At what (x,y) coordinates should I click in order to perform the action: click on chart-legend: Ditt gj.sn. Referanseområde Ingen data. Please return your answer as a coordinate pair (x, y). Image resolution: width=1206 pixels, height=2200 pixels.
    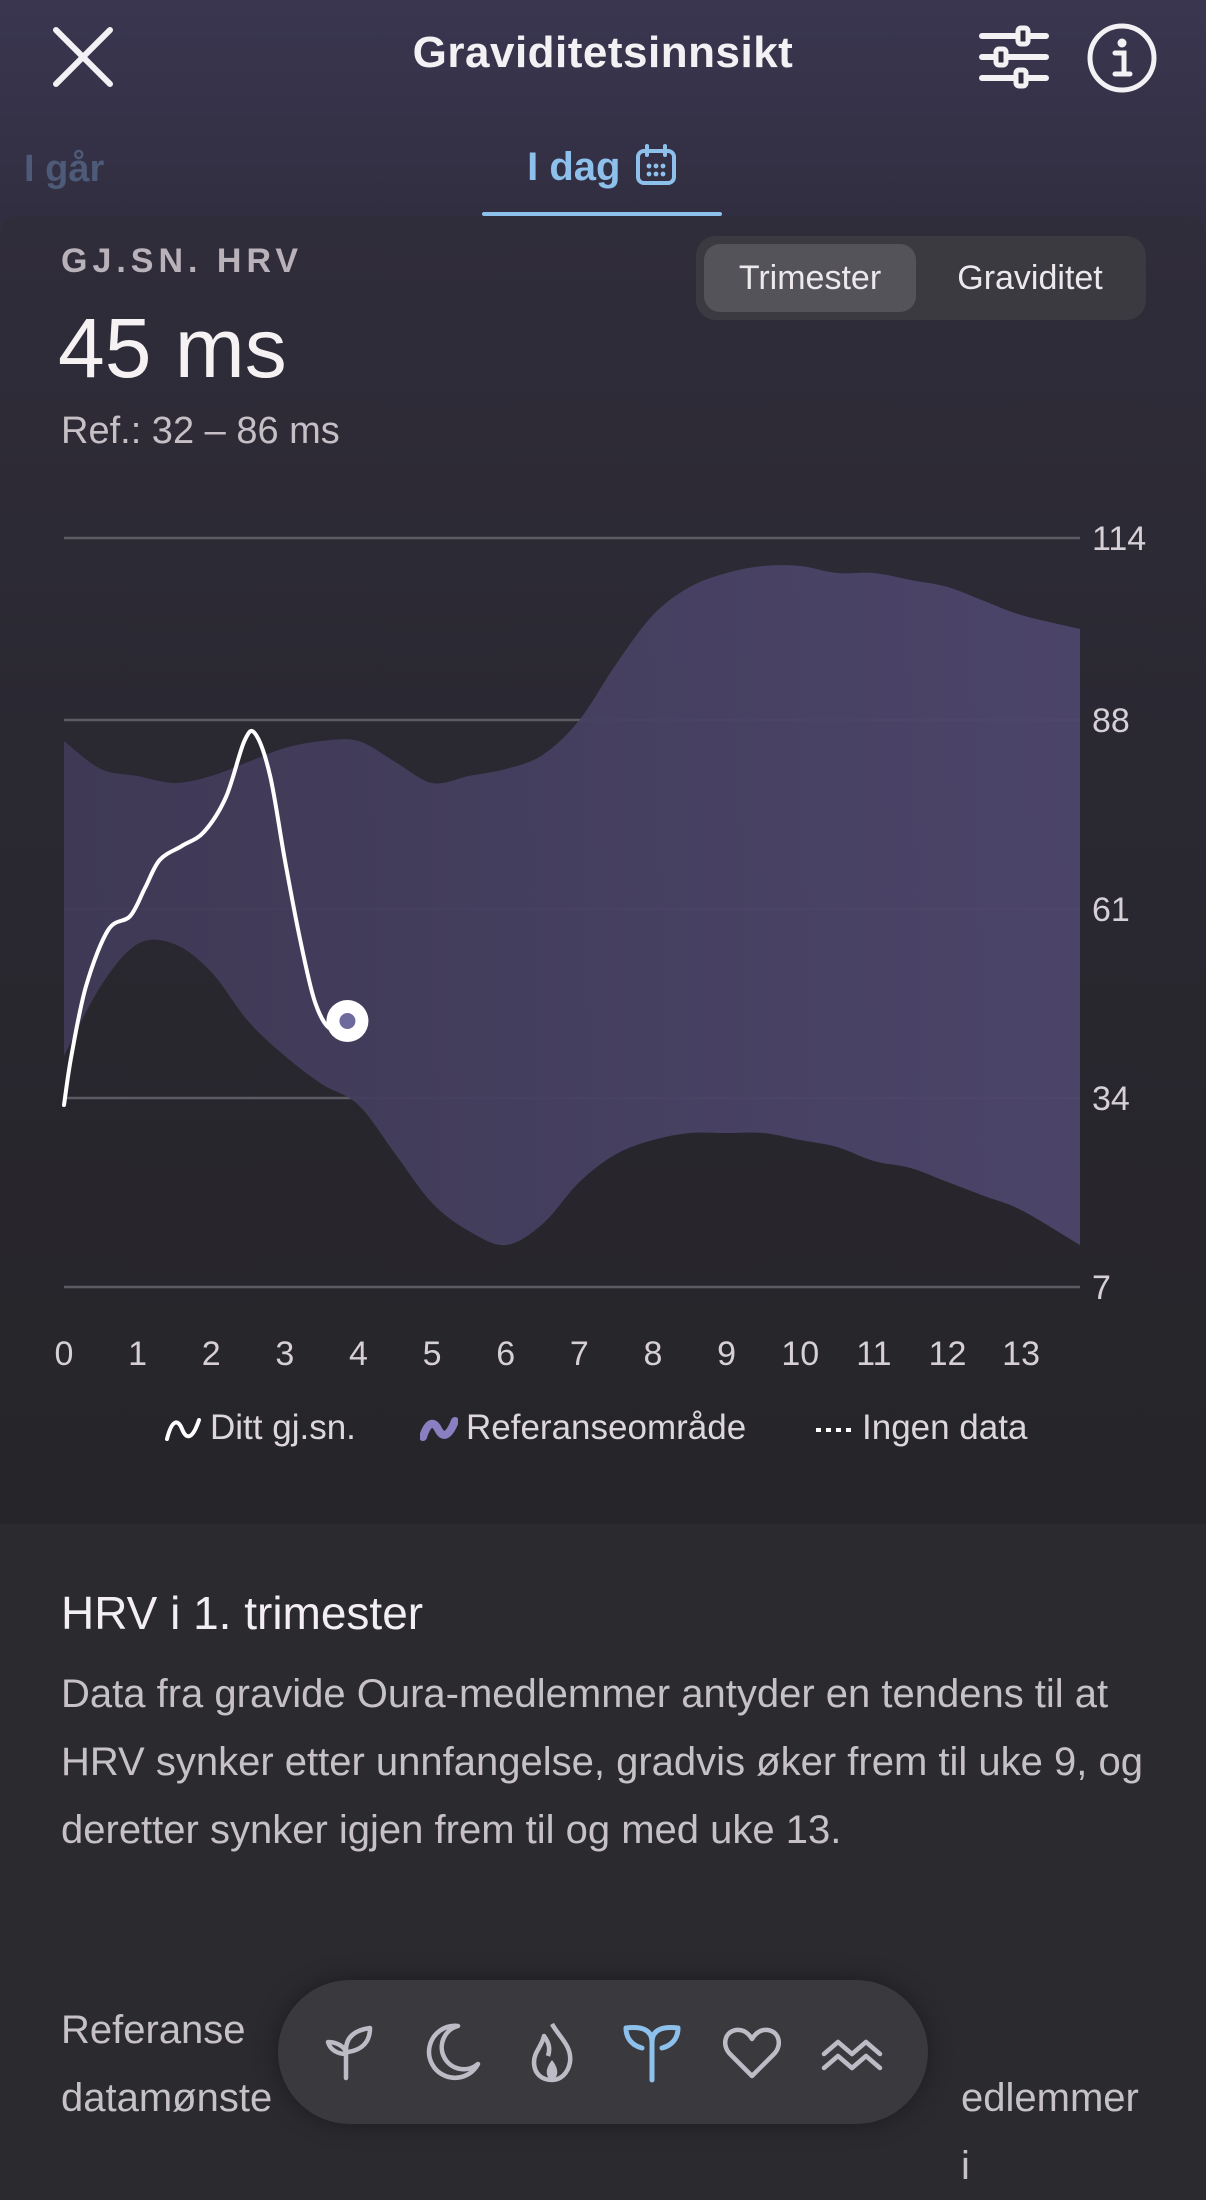
    Looking at the image, I should click on (603, 1433).